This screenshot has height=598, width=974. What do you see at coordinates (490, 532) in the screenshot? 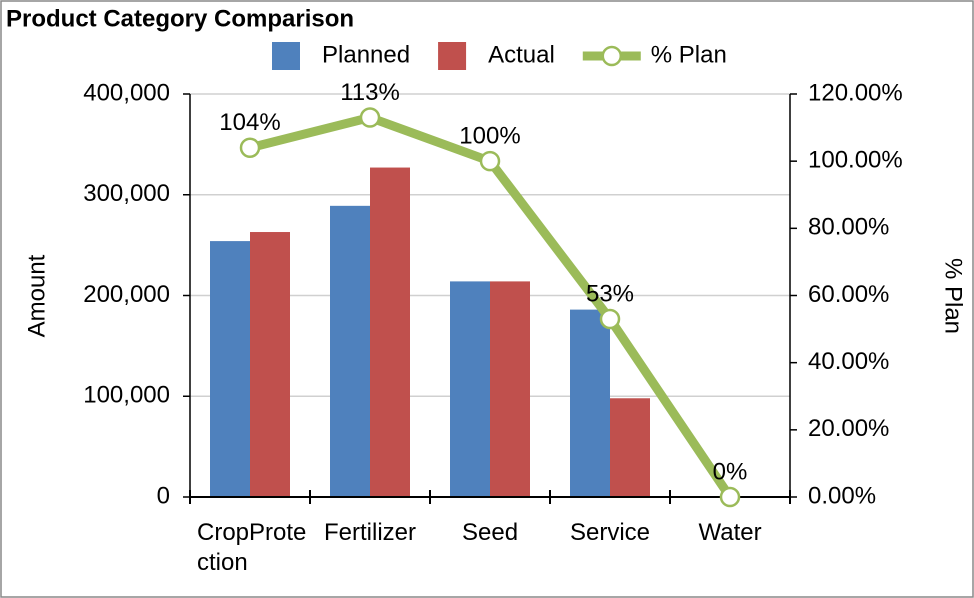
I see `x-tick-label: Seed` at bounding box center [490, 532].